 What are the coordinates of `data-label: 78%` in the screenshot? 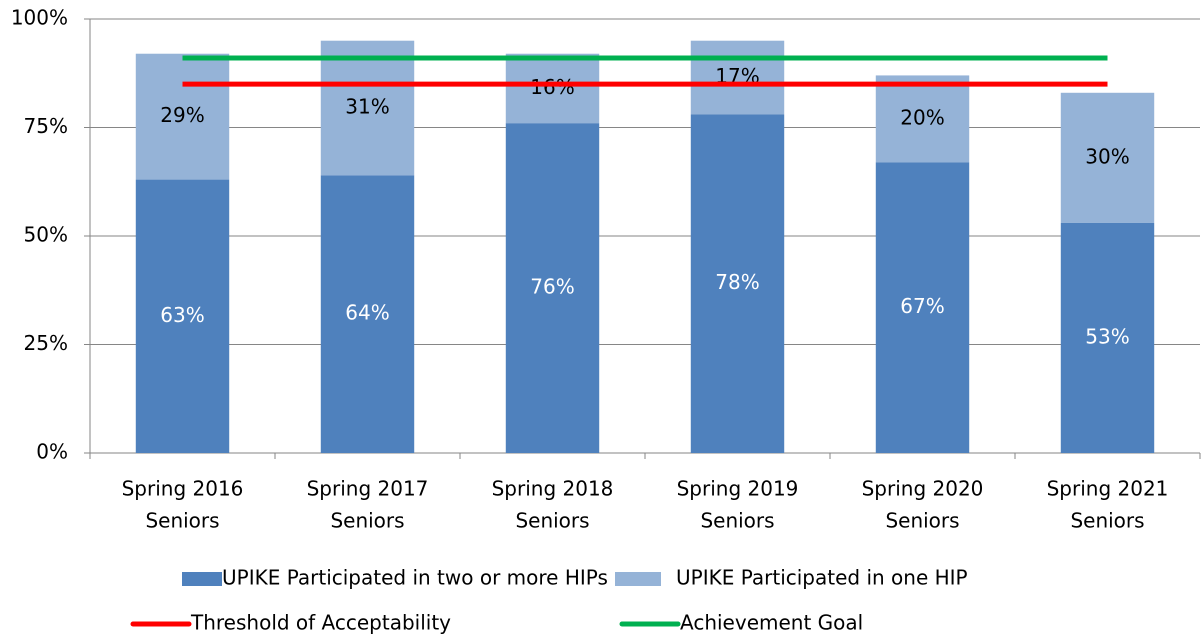 It's located at (737, 282).